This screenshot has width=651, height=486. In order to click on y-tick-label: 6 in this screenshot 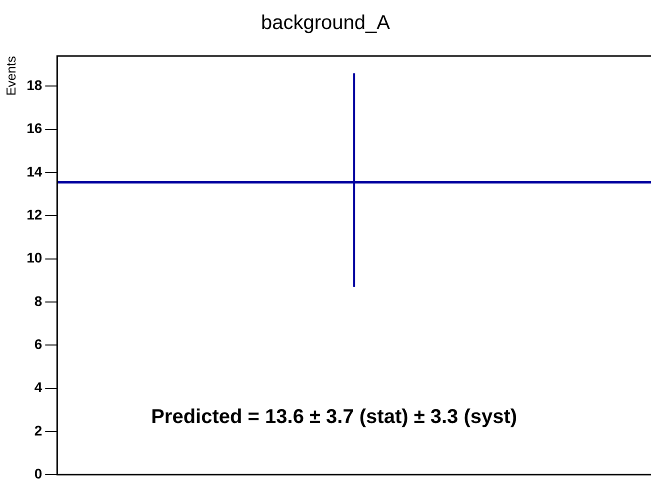, I will do `click(38, 344)`.